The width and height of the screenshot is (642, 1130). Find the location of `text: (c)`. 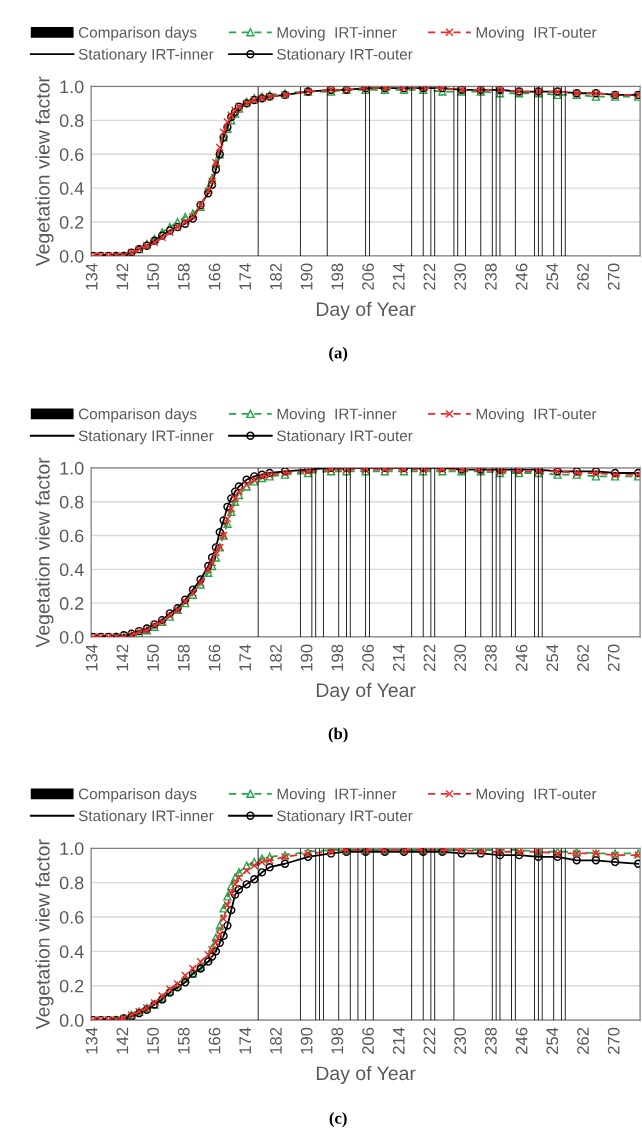

text: (c) is located at coordinates (338, 1120).